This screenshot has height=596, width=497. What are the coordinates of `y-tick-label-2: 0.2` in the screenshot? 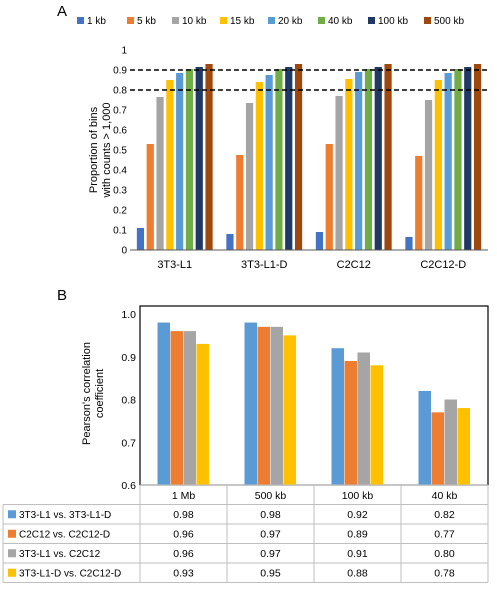 It's located at (120, 211).